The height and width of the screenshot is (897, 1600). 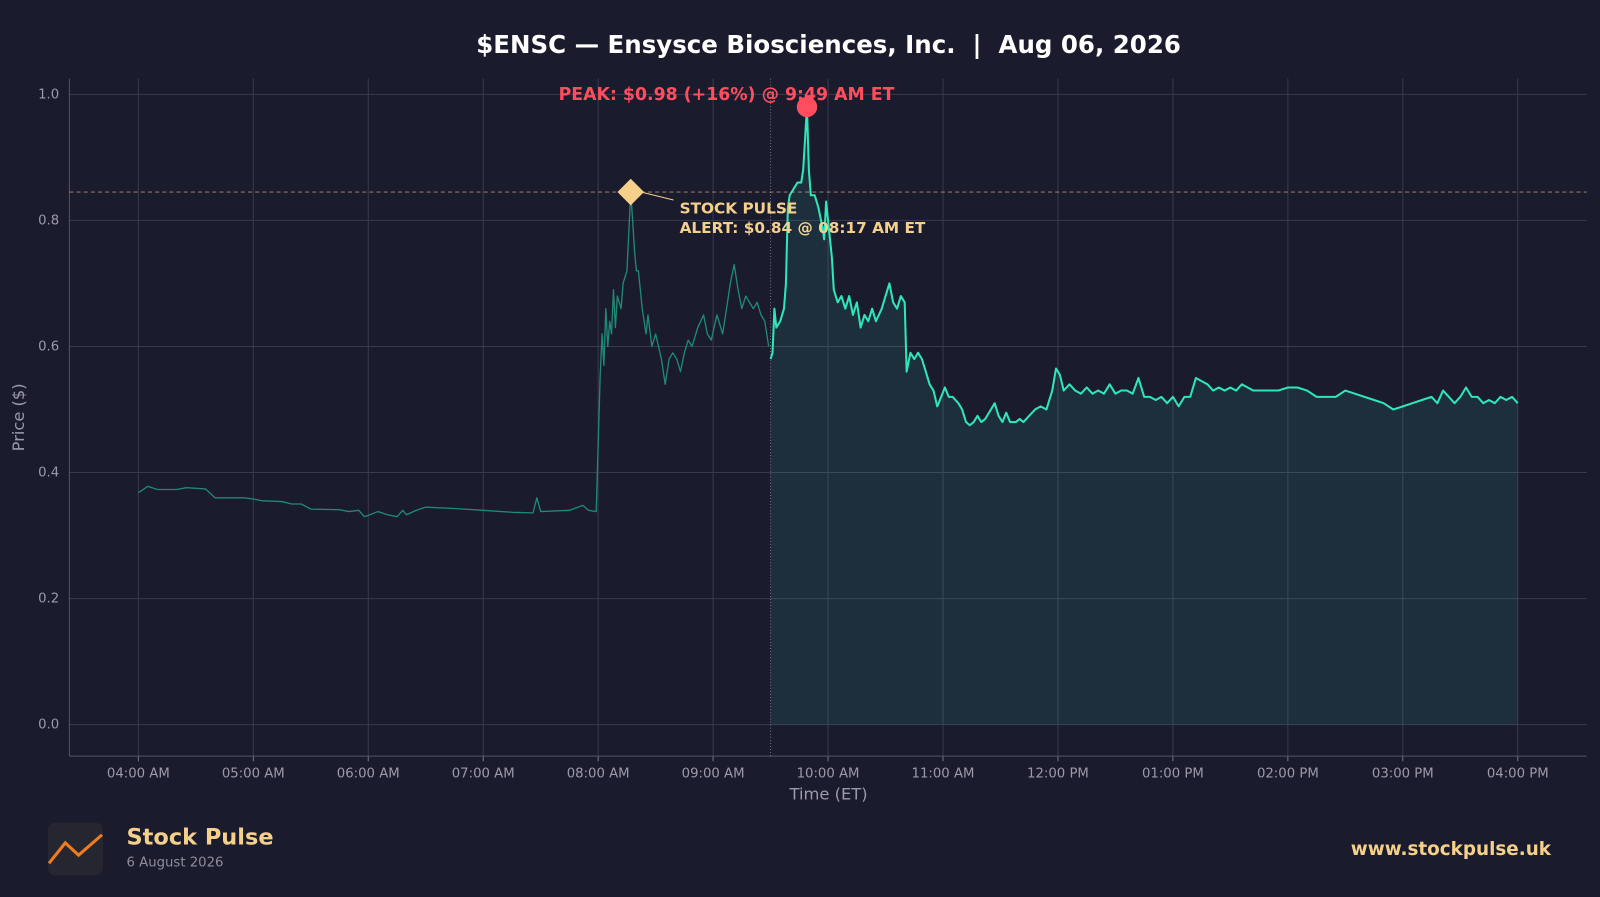 What do you see at coordinates (48, 473) in the screenshot?
I see `y-tick-label: 0.4` at bounding box center [48, 473].